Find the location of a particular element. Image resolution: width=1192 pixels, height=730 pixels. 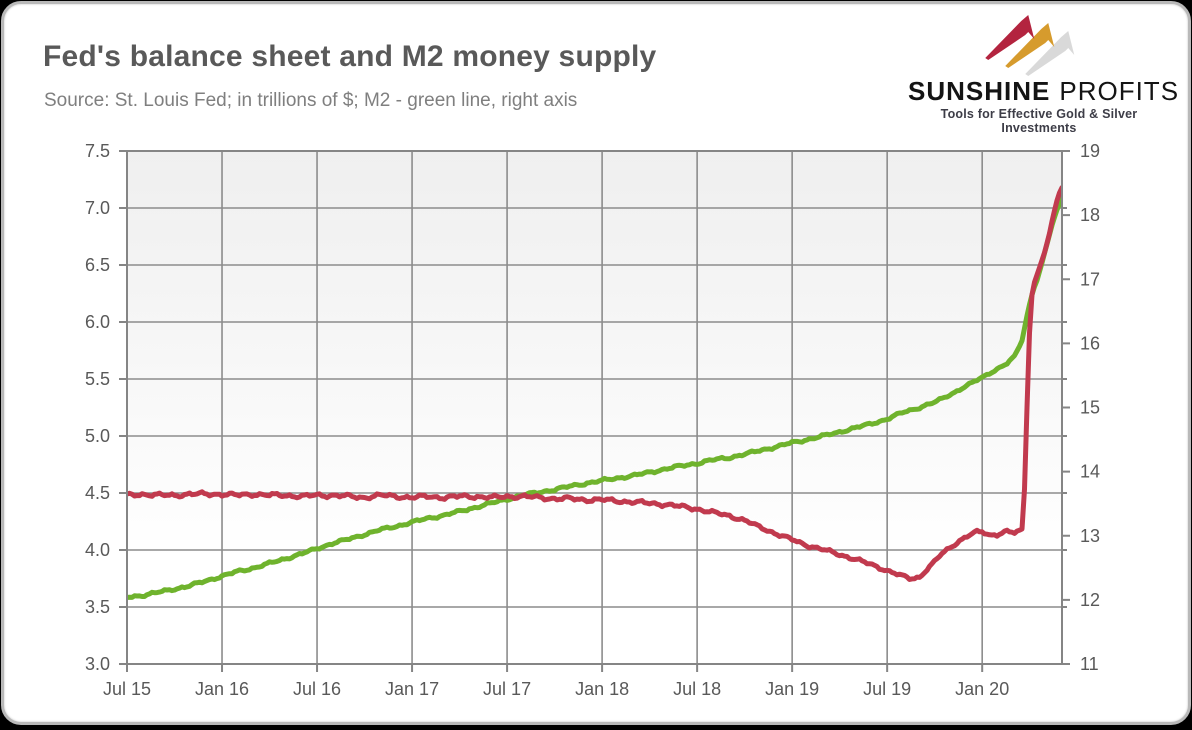

y-left-tick-label: 5.5 is located at coordinates (97, 379).